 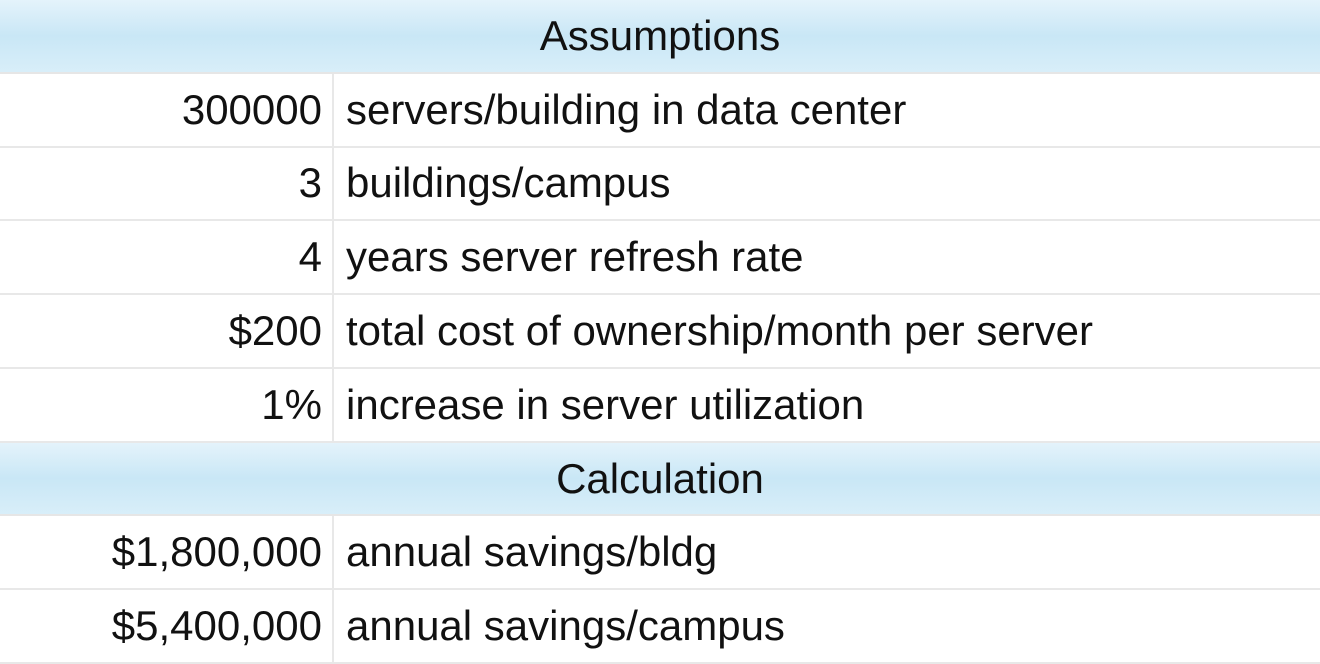 What do you see at coordinates (626, 109) in the screenshot?
I see `label-cell: servers/building in data center` at bounding box center [626, 109].